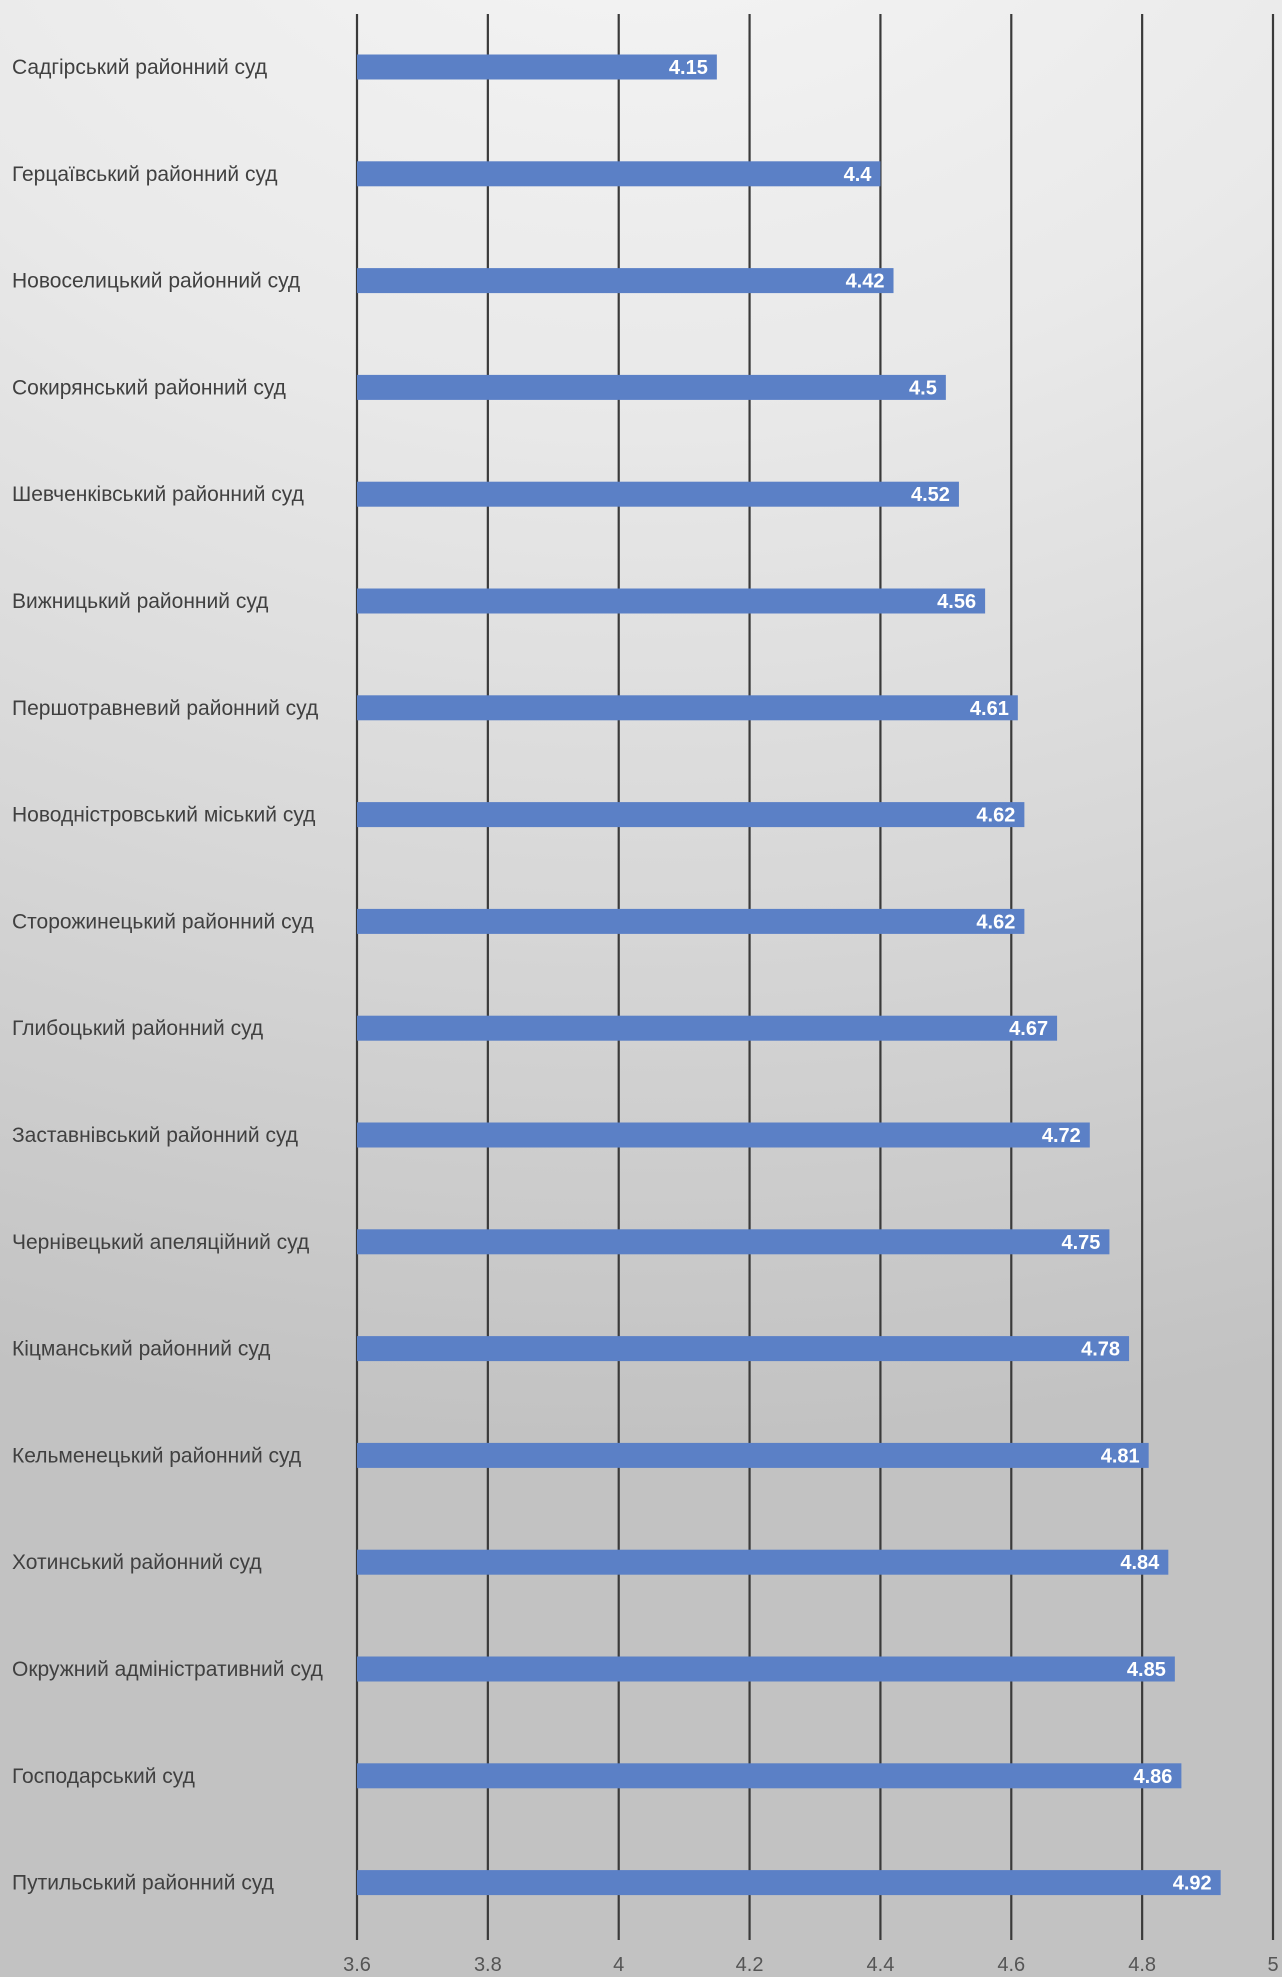  Describe the element at coordinates (143, 1883) in the screenshot. I see `category-label: Путильський районний суд` at that location.